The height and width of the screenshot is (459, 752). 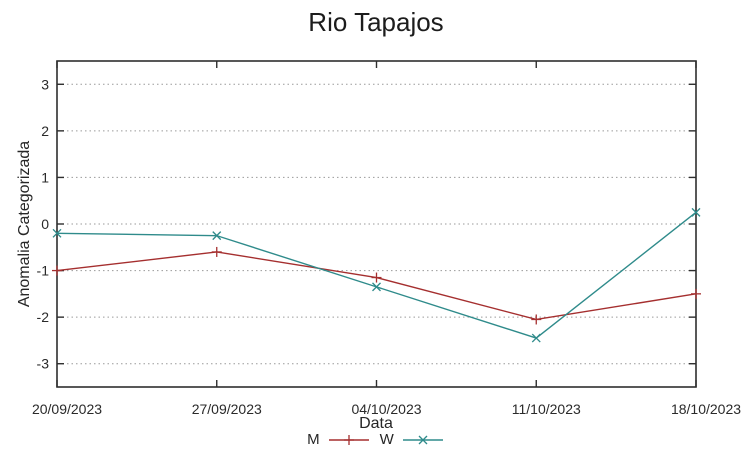 What do you see at coordinates (386, 439) in the screenshot?
I see `legend-label-w: W` at bounding box center [386, 439].